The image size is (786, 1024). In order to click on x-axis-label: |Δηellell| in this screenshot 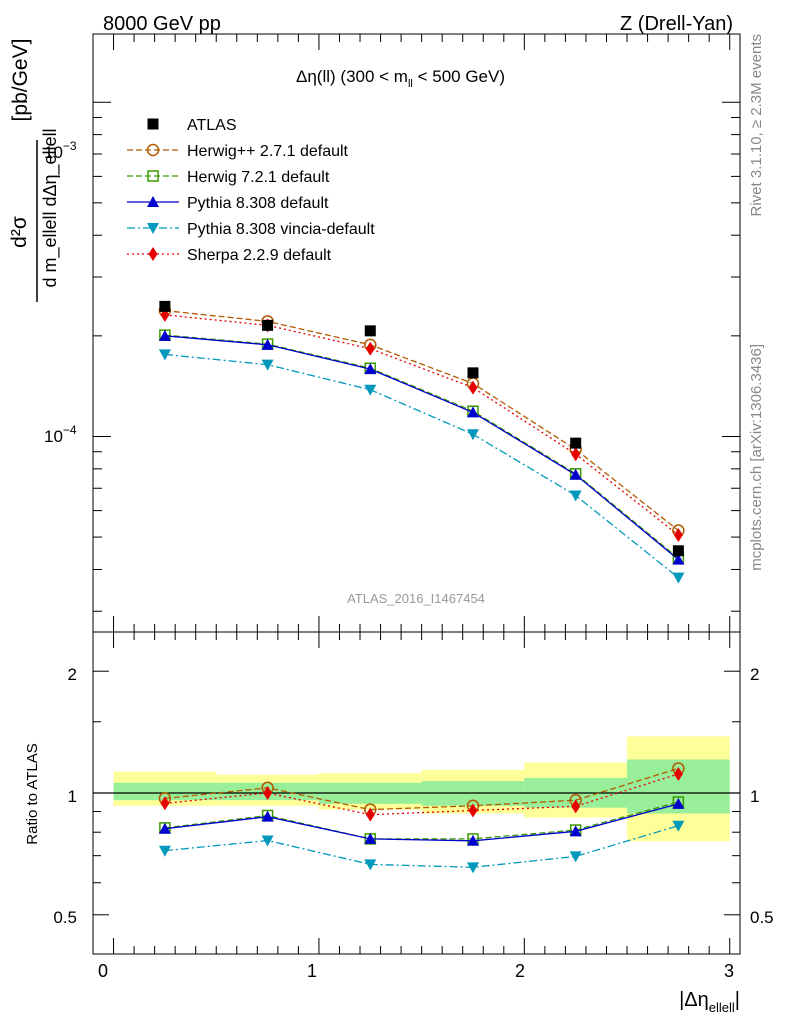, I will do `click(709, 1002)`.